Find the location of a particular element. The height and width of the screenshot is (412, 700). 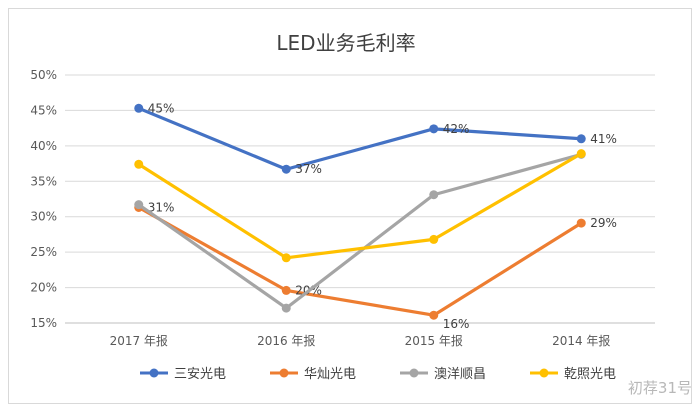

legend: 三安光电 华灿光电 澳洋顺昌 乾照光电 is located at coordinates (378, 374).